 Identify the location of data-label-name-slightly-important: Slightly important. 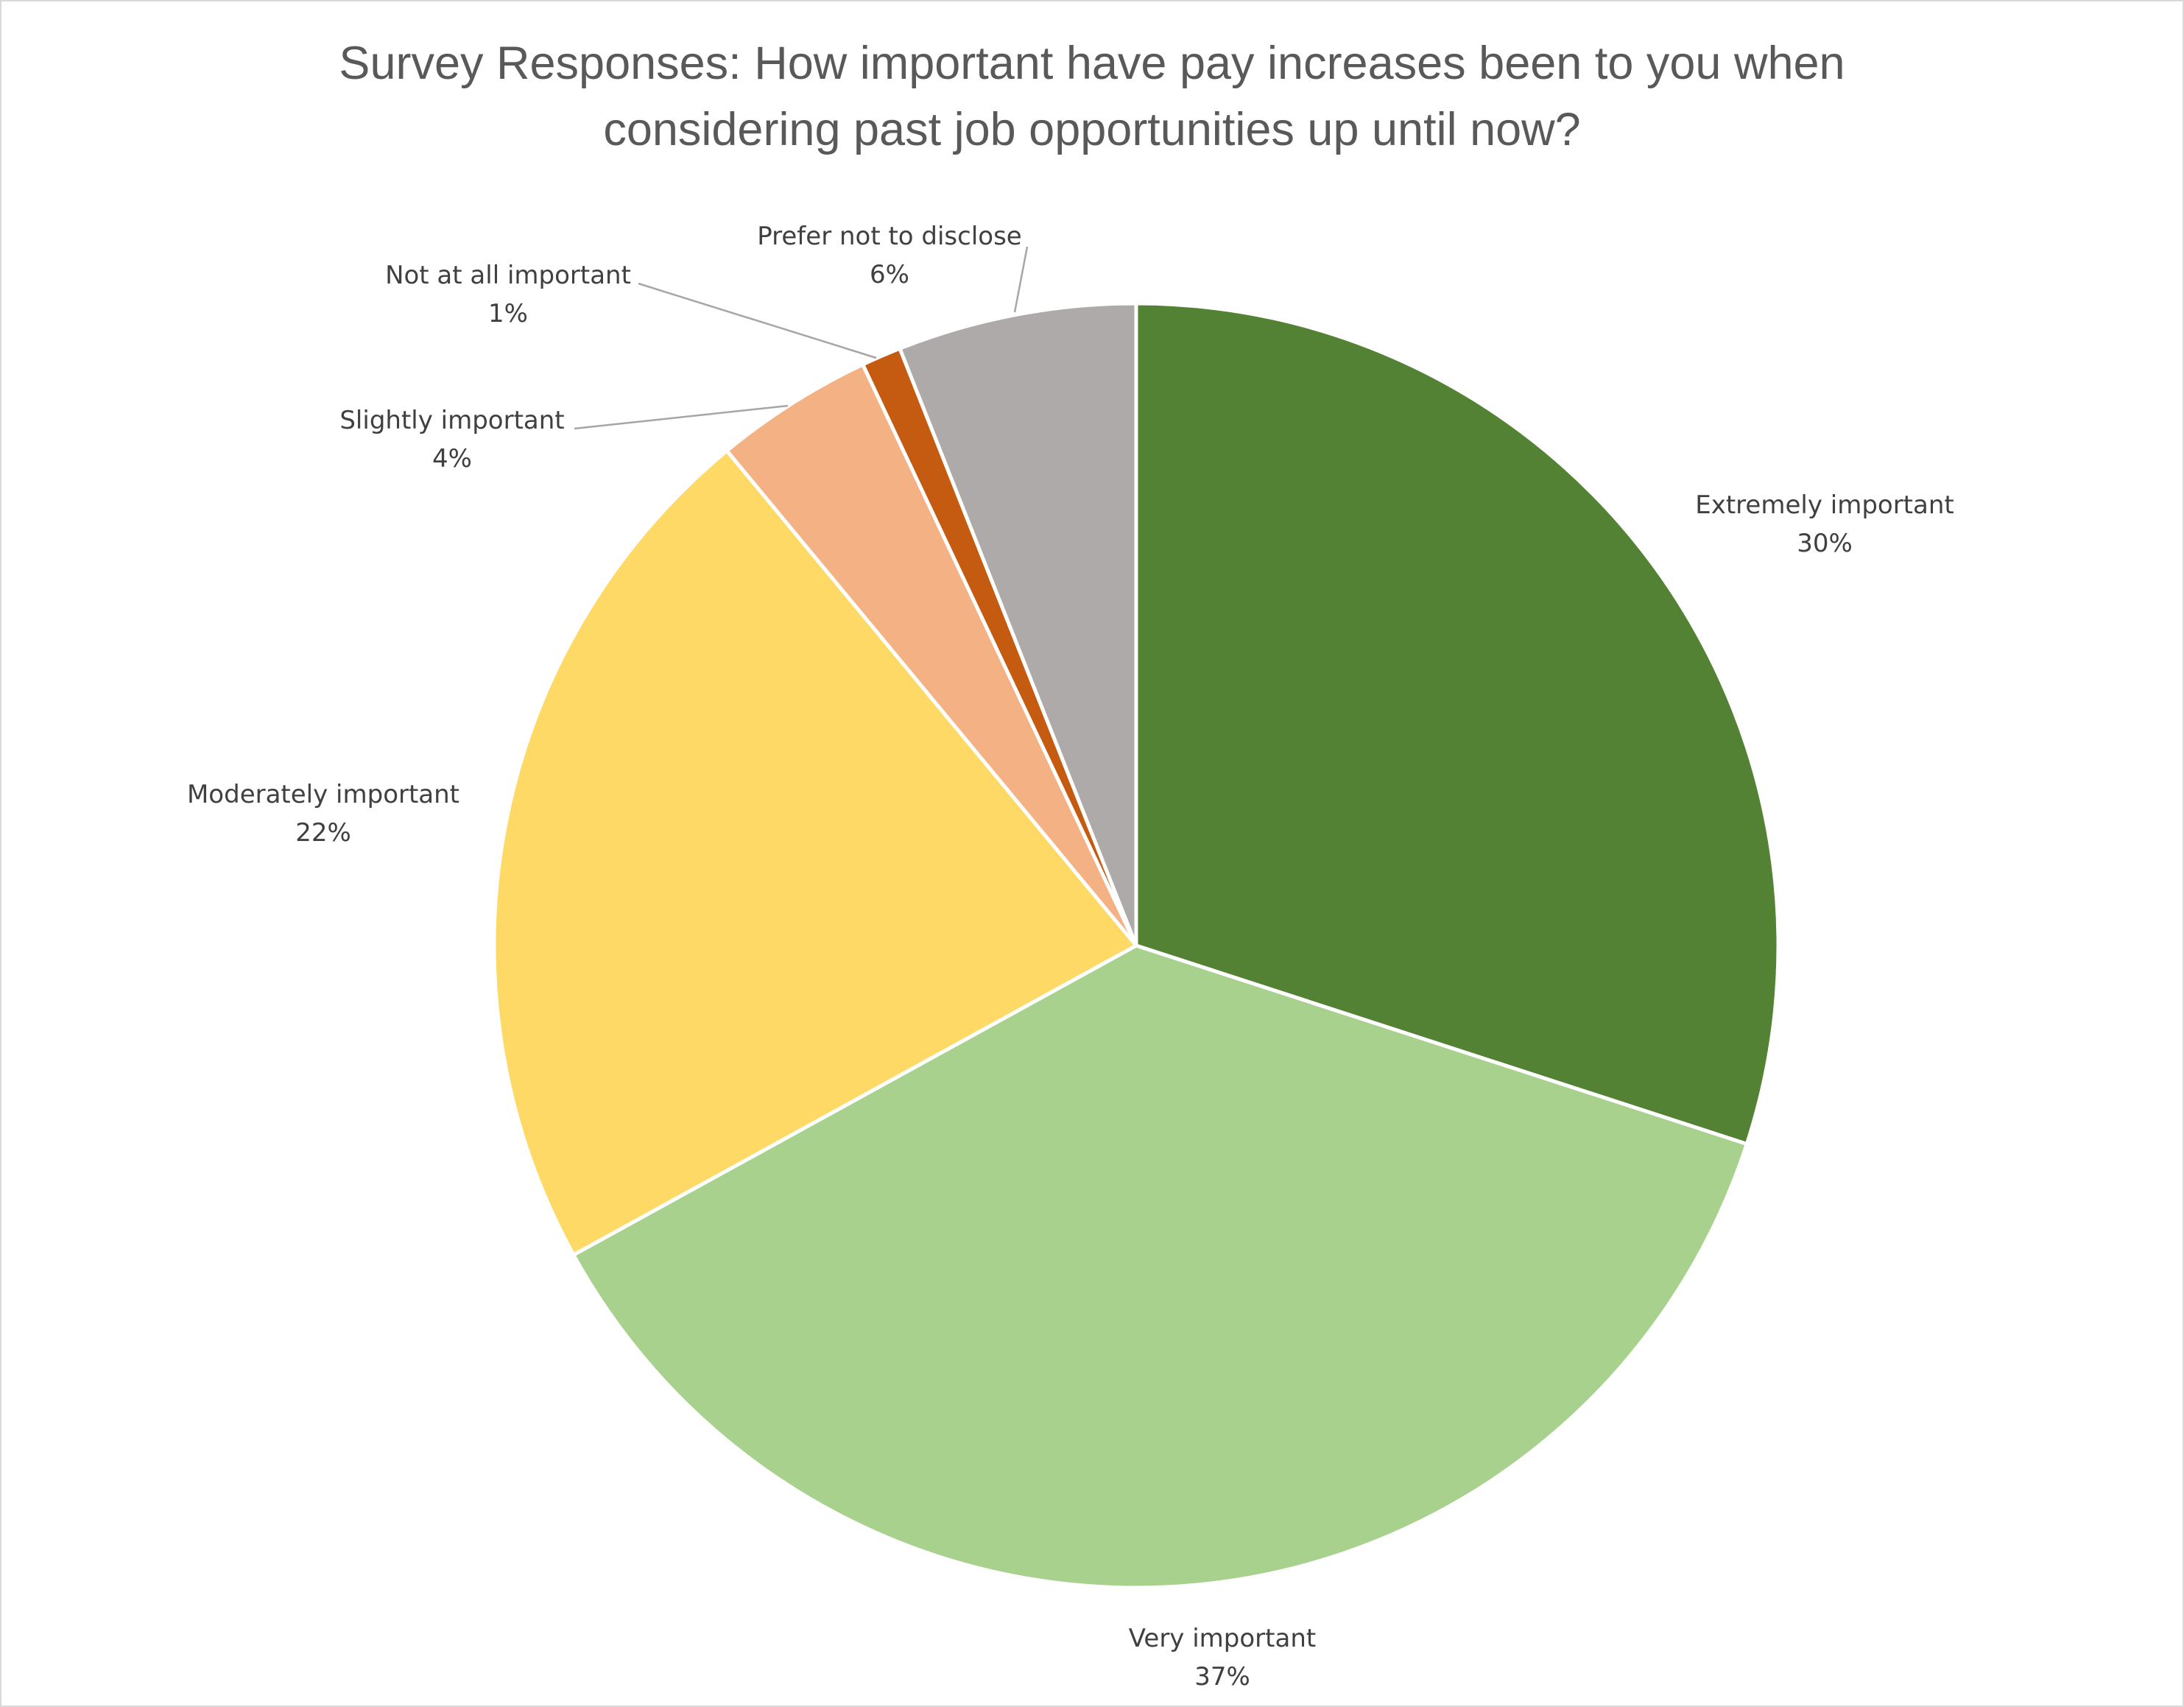
(451, 421).